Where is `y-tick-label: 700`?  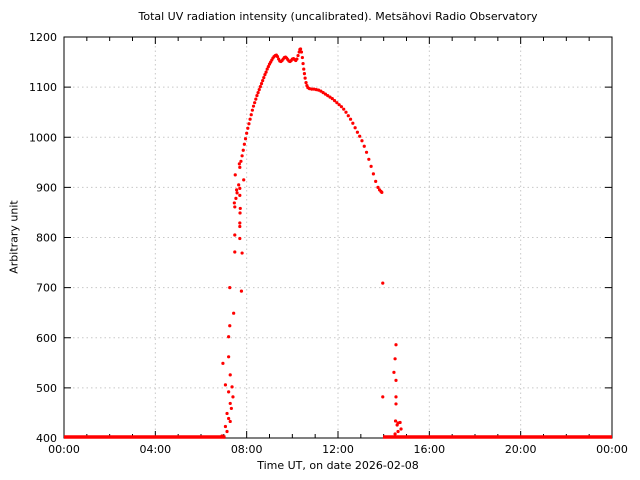 y-tick-label: 700 is located at coordinates (46, 288).